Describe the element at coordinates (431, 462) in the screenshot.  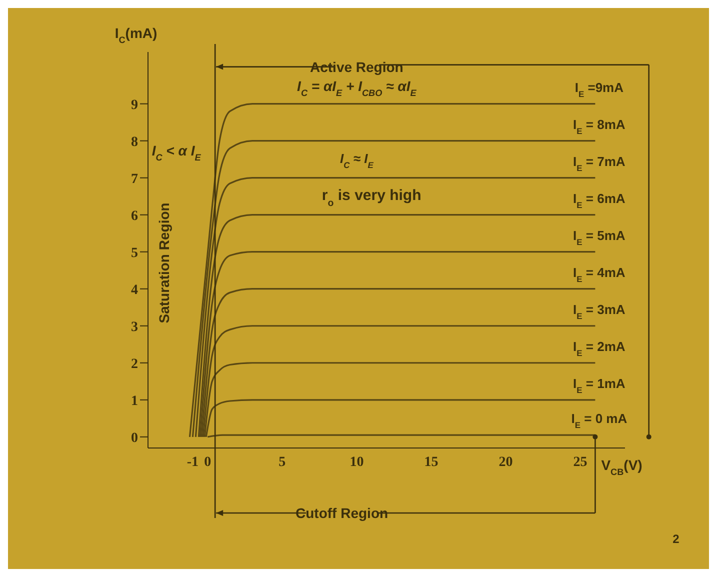
I see `x-tick-label: 15` at that location.